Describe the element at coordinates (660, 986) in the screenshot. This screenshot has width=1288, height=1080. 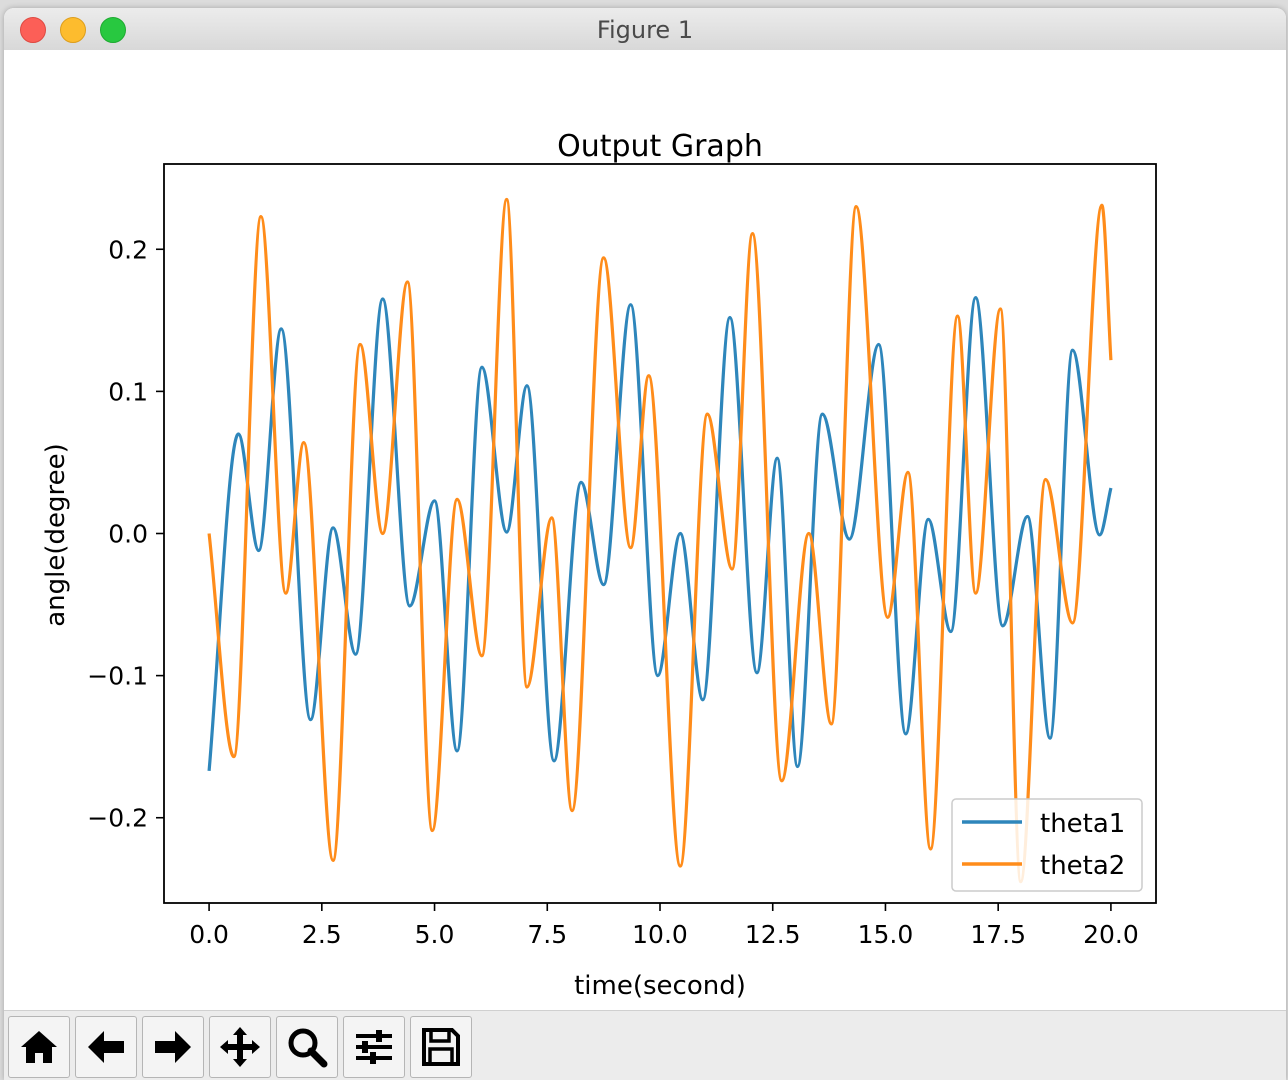
I see `x-axis-label: time(second)` at that location.